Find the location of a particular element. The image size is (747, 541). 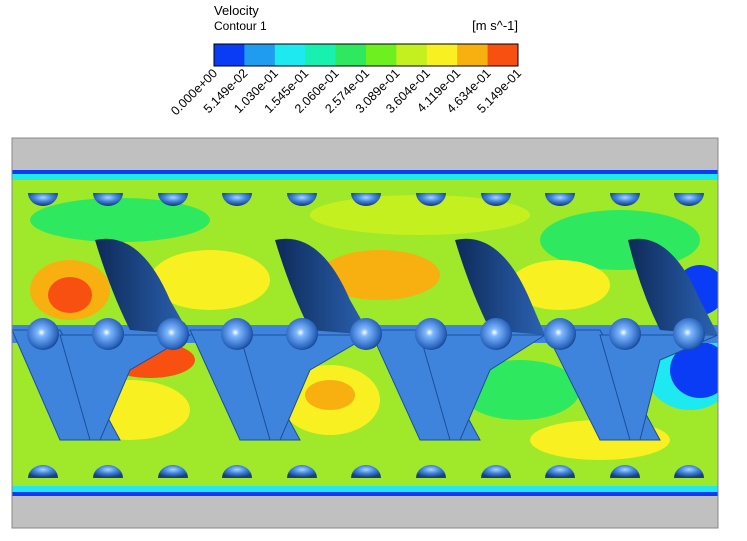

legend-subtitle: Contour 1 is located at coordinates (240, 26).